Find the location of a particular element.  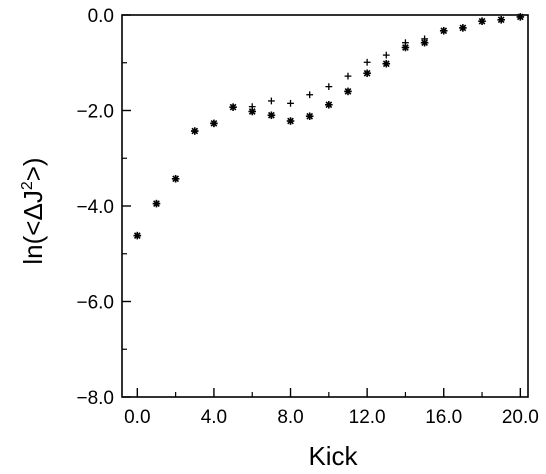

y-tick-label: −8.0 is located at coordinates (95, 398).